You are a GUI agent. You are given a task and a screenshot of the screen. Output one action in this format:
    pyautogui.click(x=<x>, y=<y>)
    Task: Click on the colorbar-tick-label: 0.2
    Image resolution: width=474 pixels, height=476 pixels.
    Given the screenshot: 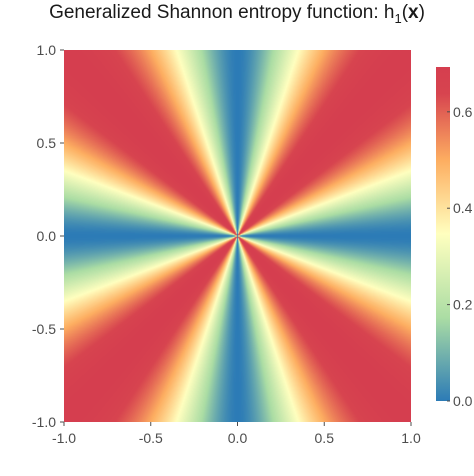 What is the action you would take?
    pyautogui.click(x=463, y=305)
    